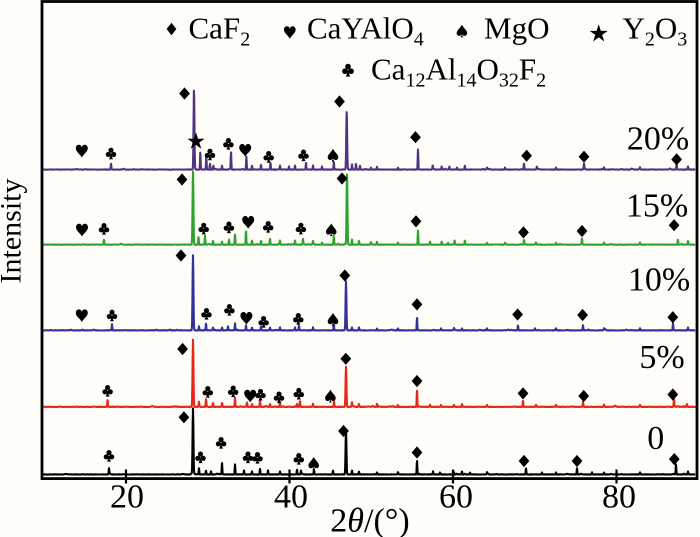  Describe the element at coordinates (458, 72) in the screenshot. I see `svg-text: Ca12Al14O32F2` at that location.